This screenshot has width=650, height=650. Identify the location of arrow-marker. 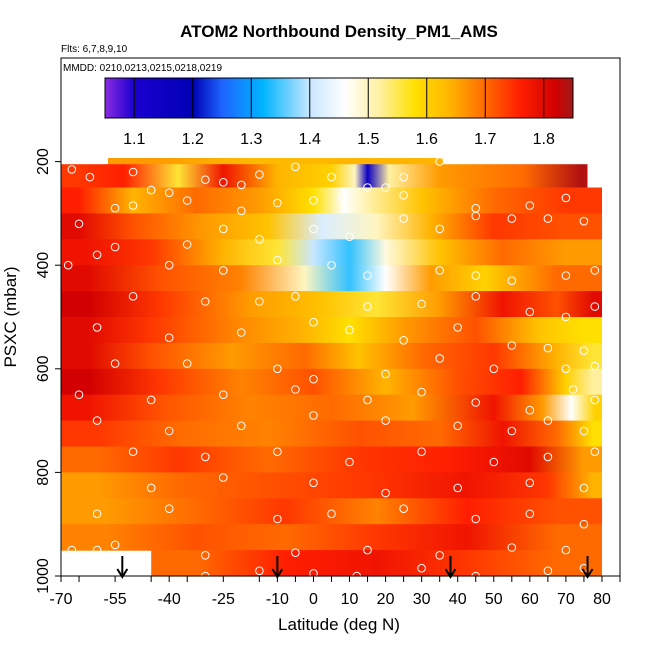
(587, 567).